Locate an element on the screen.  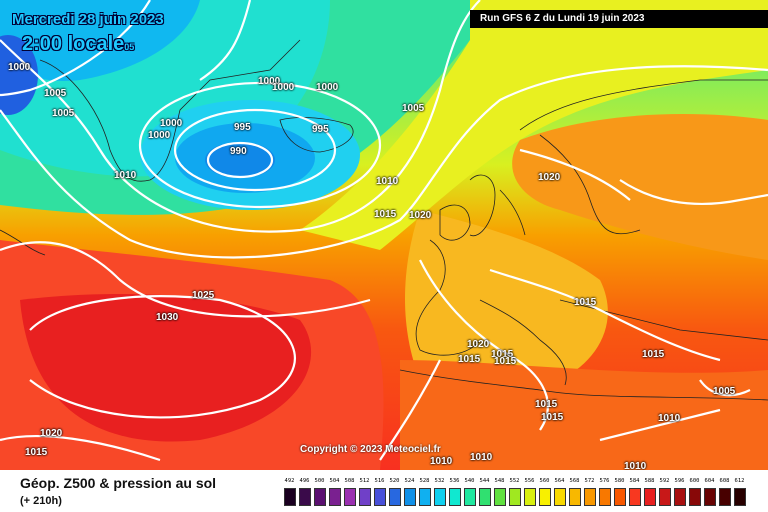
run-info: Run GFS 6 Z du Lundi 19 juin 2023 is located at coordinates (619, 19).